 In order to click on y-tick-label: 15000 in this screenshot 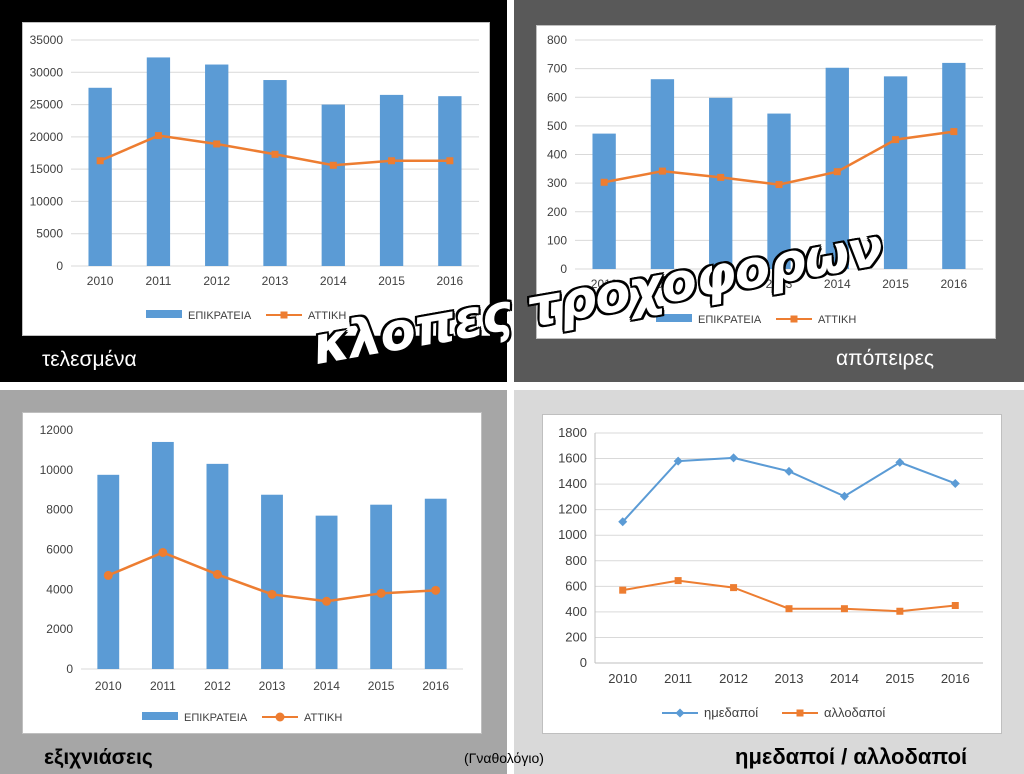, I will do `click(47, 169)`.